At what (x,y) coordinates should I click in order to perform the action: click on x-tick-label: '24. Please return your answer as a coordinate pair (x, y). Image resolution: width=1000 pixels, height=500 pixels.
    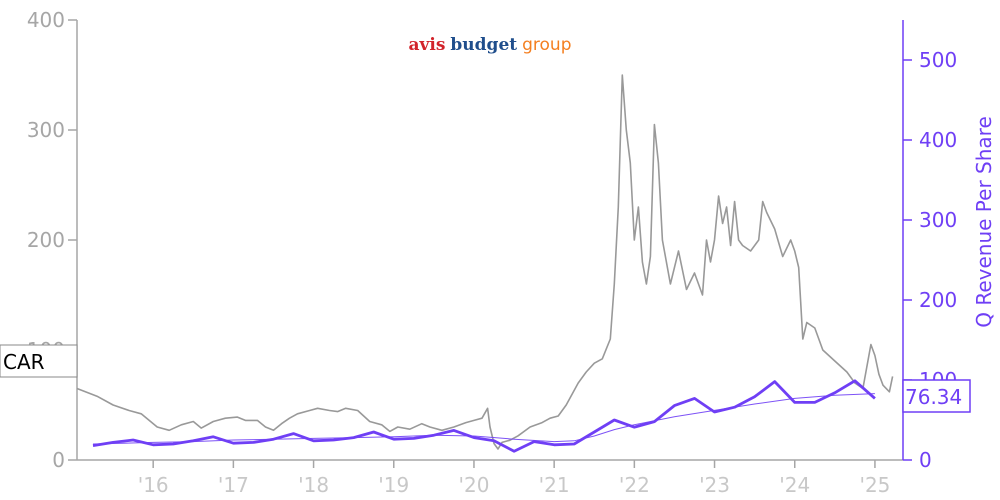
    Looking at the image, I should click on (794, 485).